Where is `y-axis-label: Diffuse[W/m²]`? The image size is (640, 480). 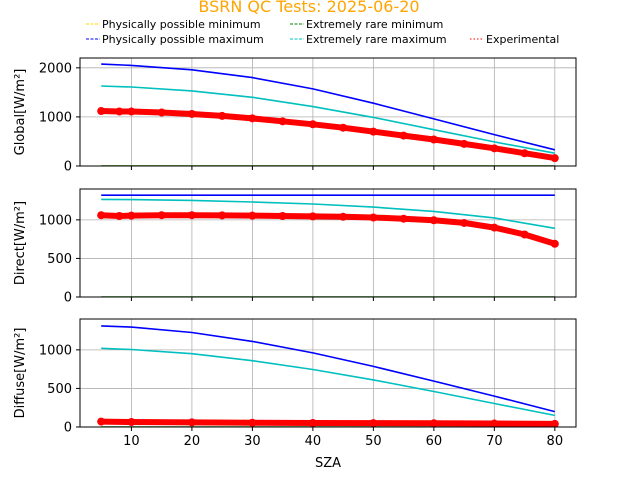 y-axis-label: Diffuse[W/m²] is located at coordinates (20, 373).